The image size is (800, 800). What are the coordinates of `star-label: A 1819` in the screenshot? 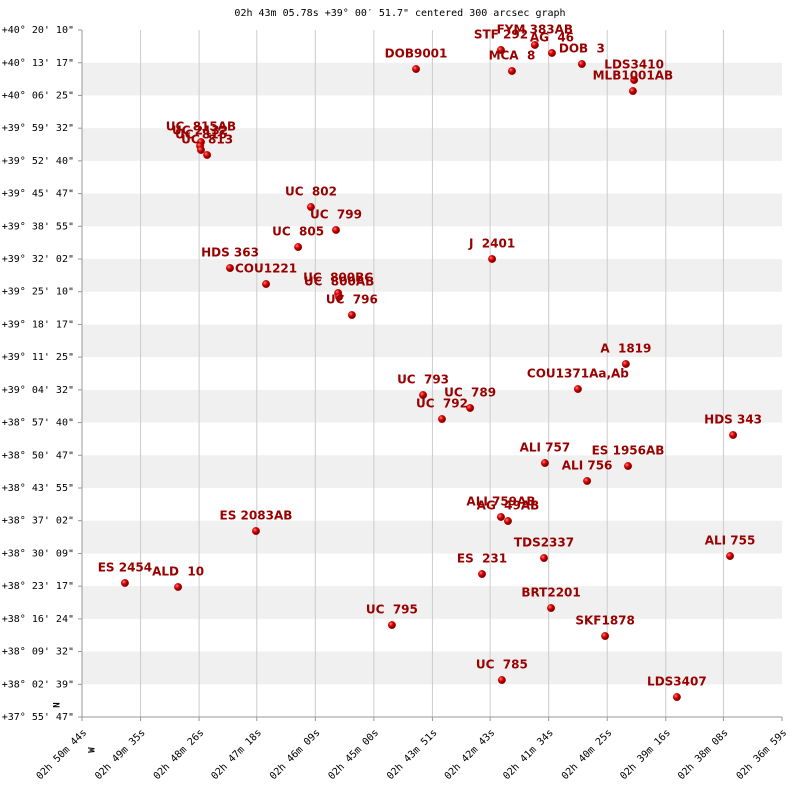 It's located at (625, 348).